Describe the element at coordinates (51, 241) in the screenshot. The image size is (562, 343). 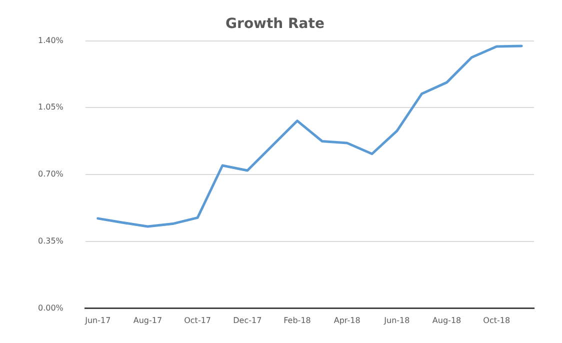
I see `y-tick-label: 0.35%` at that location.